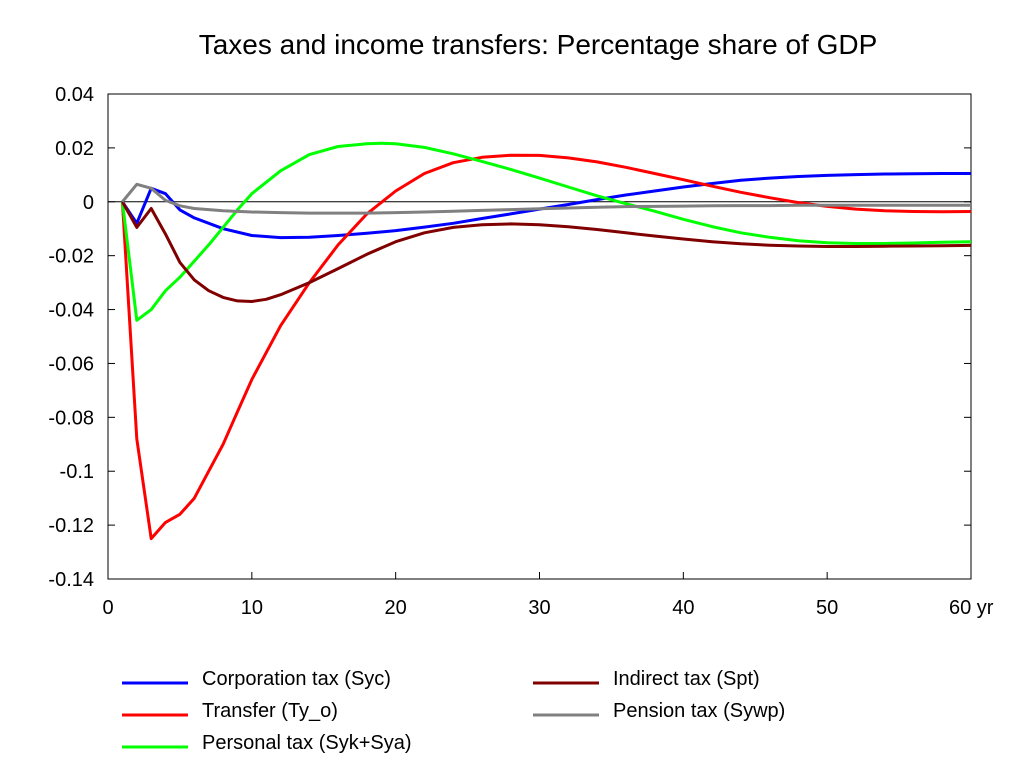  Describe the element at coordinates (396, 608) in the screenshot. I see `x-tick-label: 20` at that location.